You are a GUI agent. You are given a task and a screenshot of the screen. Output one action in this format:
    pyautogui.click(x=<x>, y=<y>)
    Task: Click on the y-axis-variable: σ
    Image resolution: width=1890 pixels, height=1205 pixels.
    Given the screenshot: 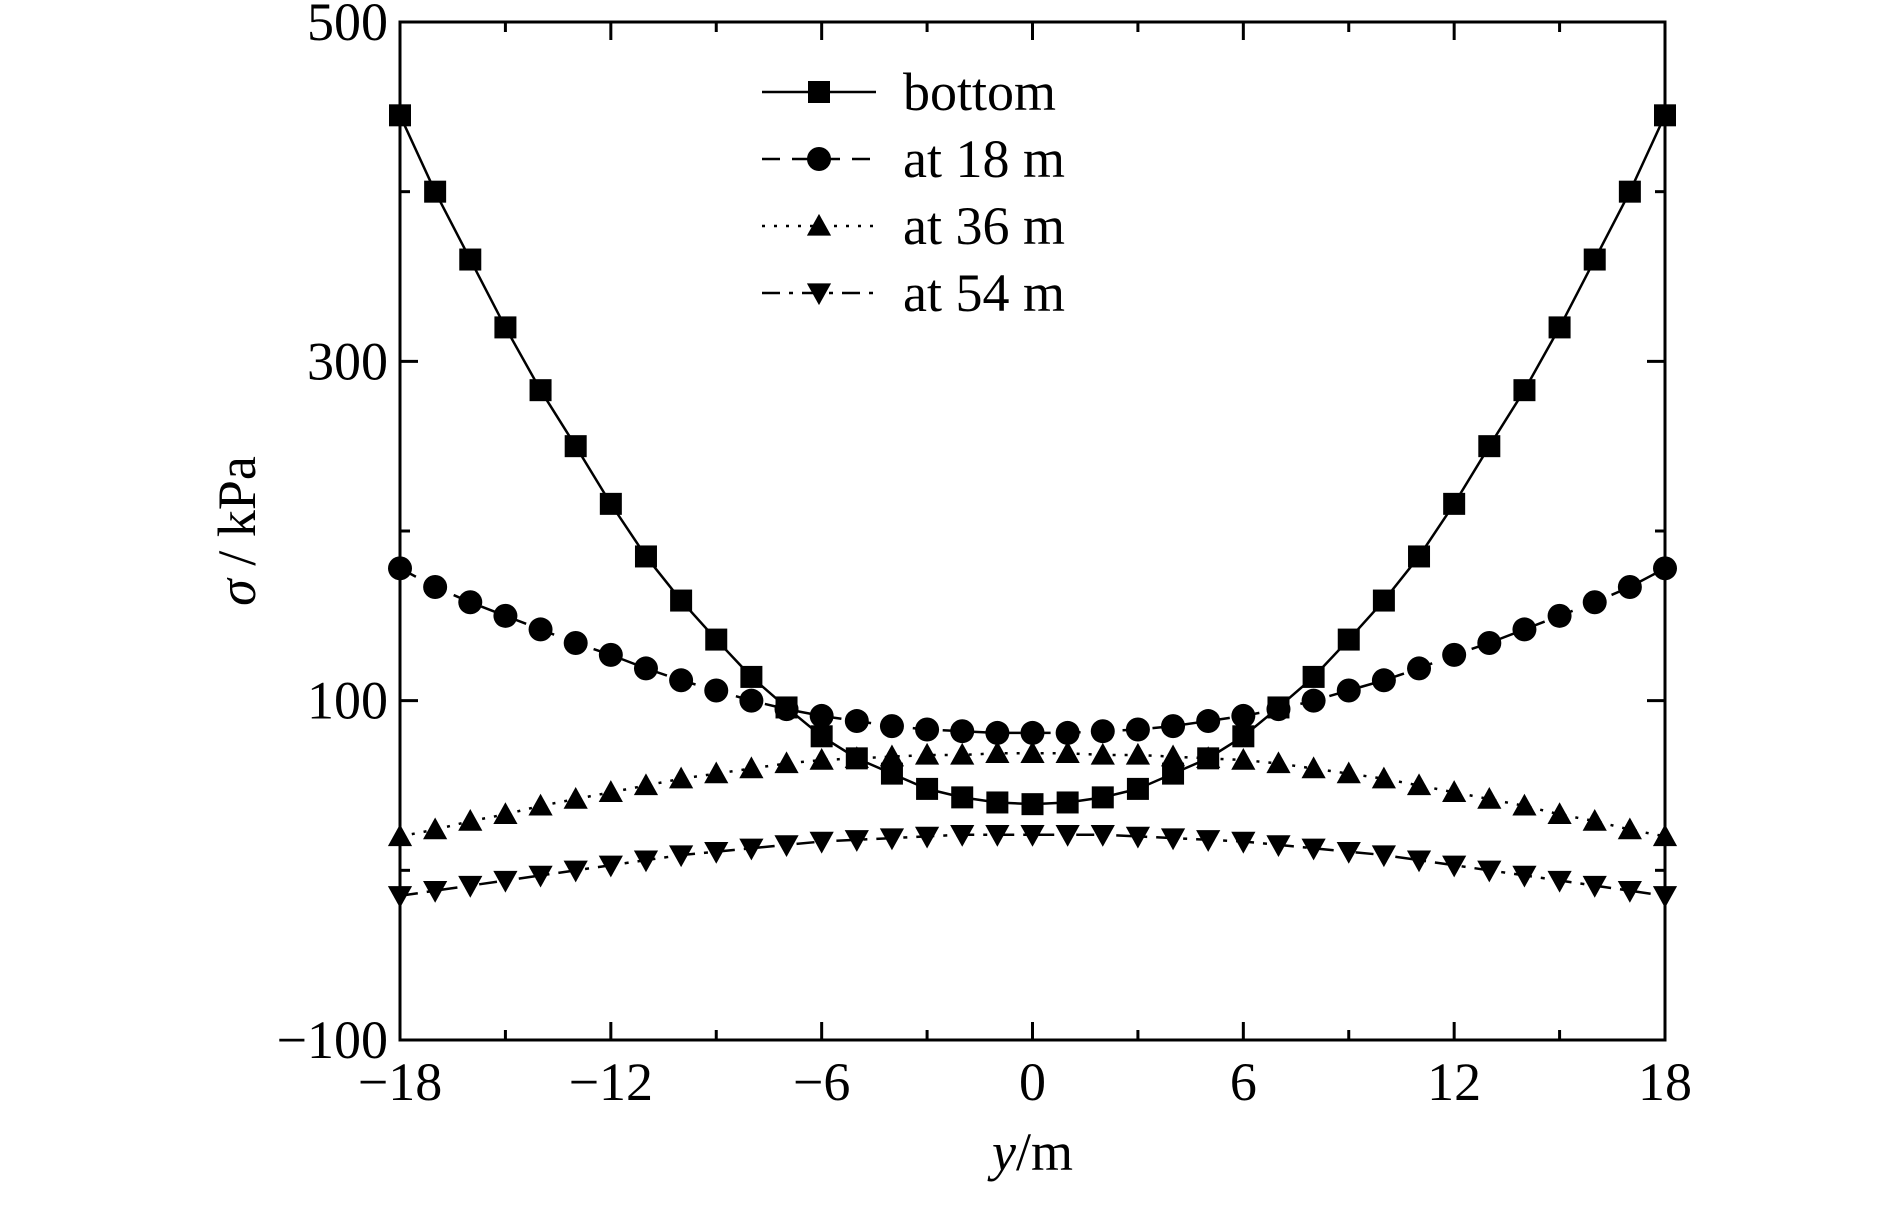 What is the action you would take?
    pyautogui.click(x=237, y=591)
    